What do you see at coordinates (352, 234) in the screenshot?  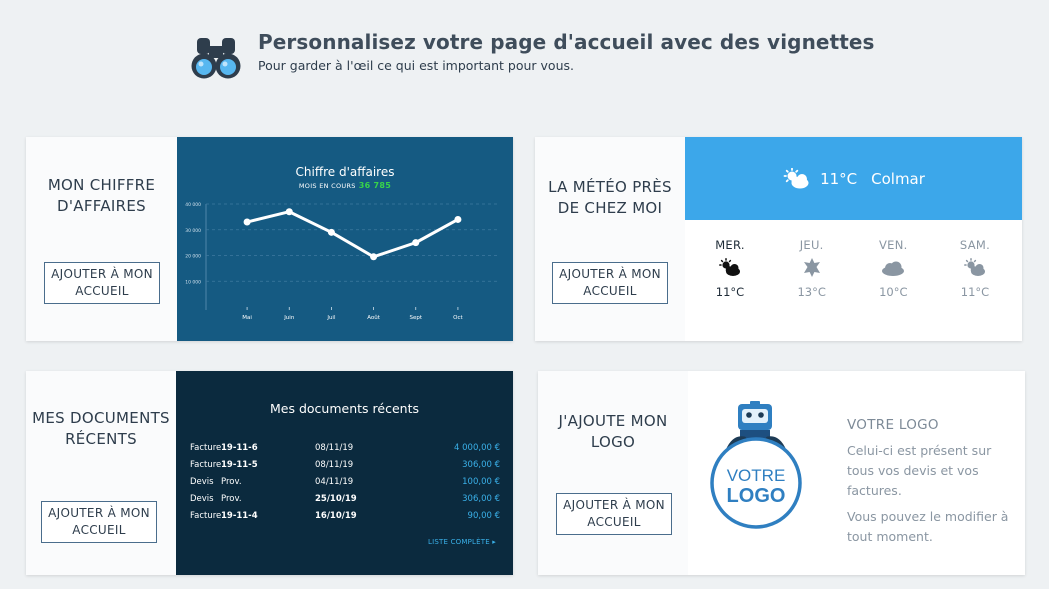 I see `revenue-series-line` at bounding box center [352, 234].